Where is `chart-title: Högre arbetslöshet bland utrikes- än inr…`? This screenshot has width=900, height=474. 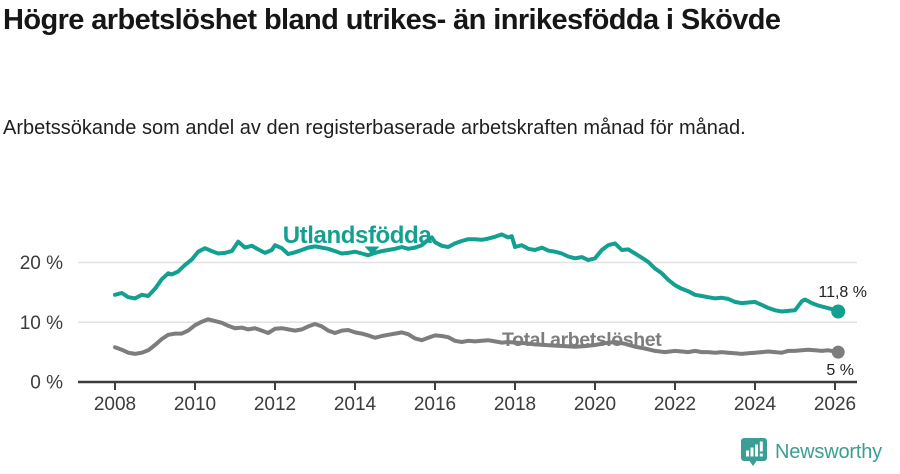 chart-title: Högre arbetslöshet bland utrikes- än inr… is located at coordinates (392, 20).